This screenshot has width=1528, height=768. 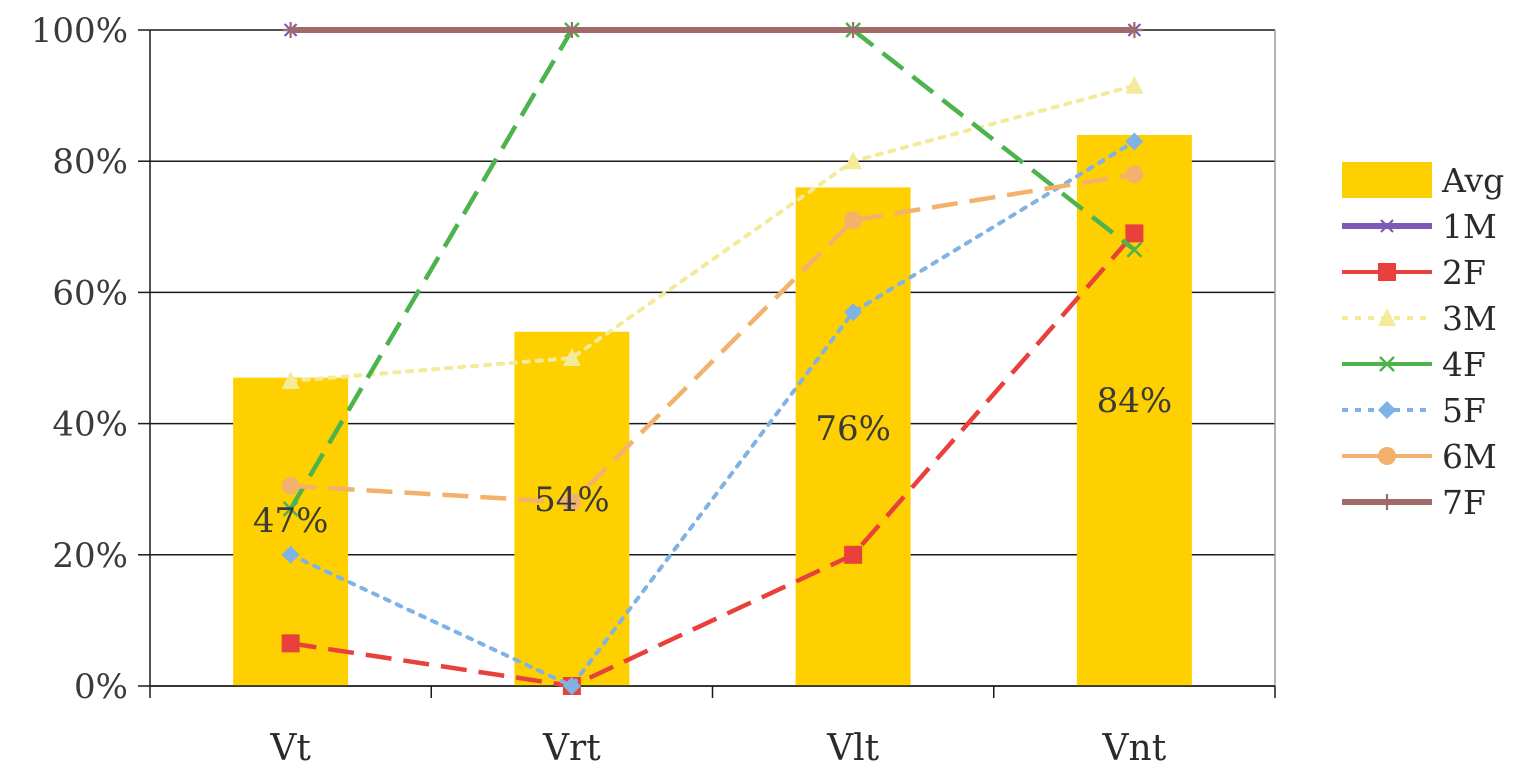 What do you see at coordinates (1134, 174) in the screenshot?
I see `point-6m-vnt` at bounding box center [1134, 174].